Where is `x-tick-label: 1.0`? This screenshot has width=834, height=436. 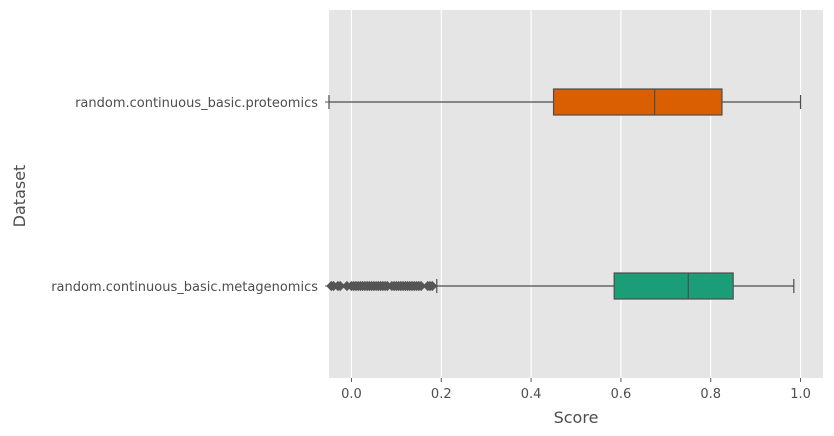
x-tick-label: 1.0 is located at coordinates (800, 394).